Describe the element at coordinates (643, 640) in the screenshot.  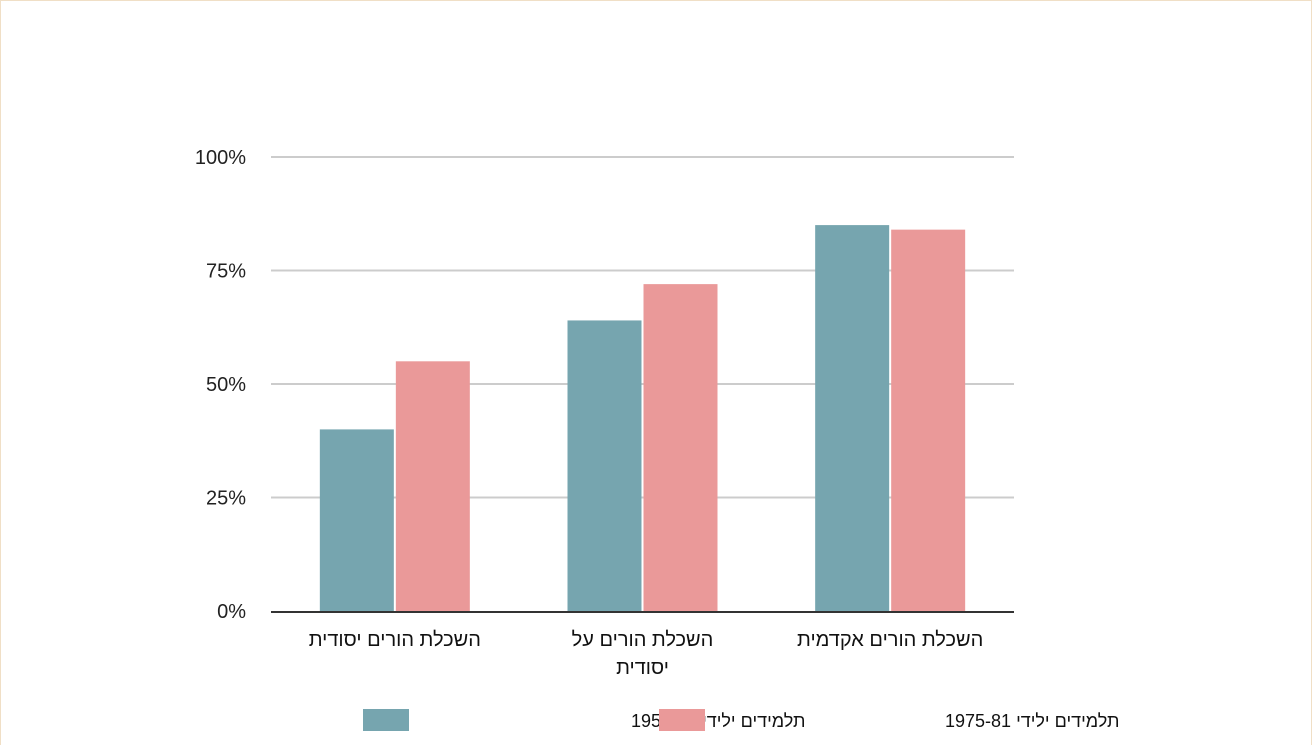
I see `x-category-label: השכלת הורים על` at that location.